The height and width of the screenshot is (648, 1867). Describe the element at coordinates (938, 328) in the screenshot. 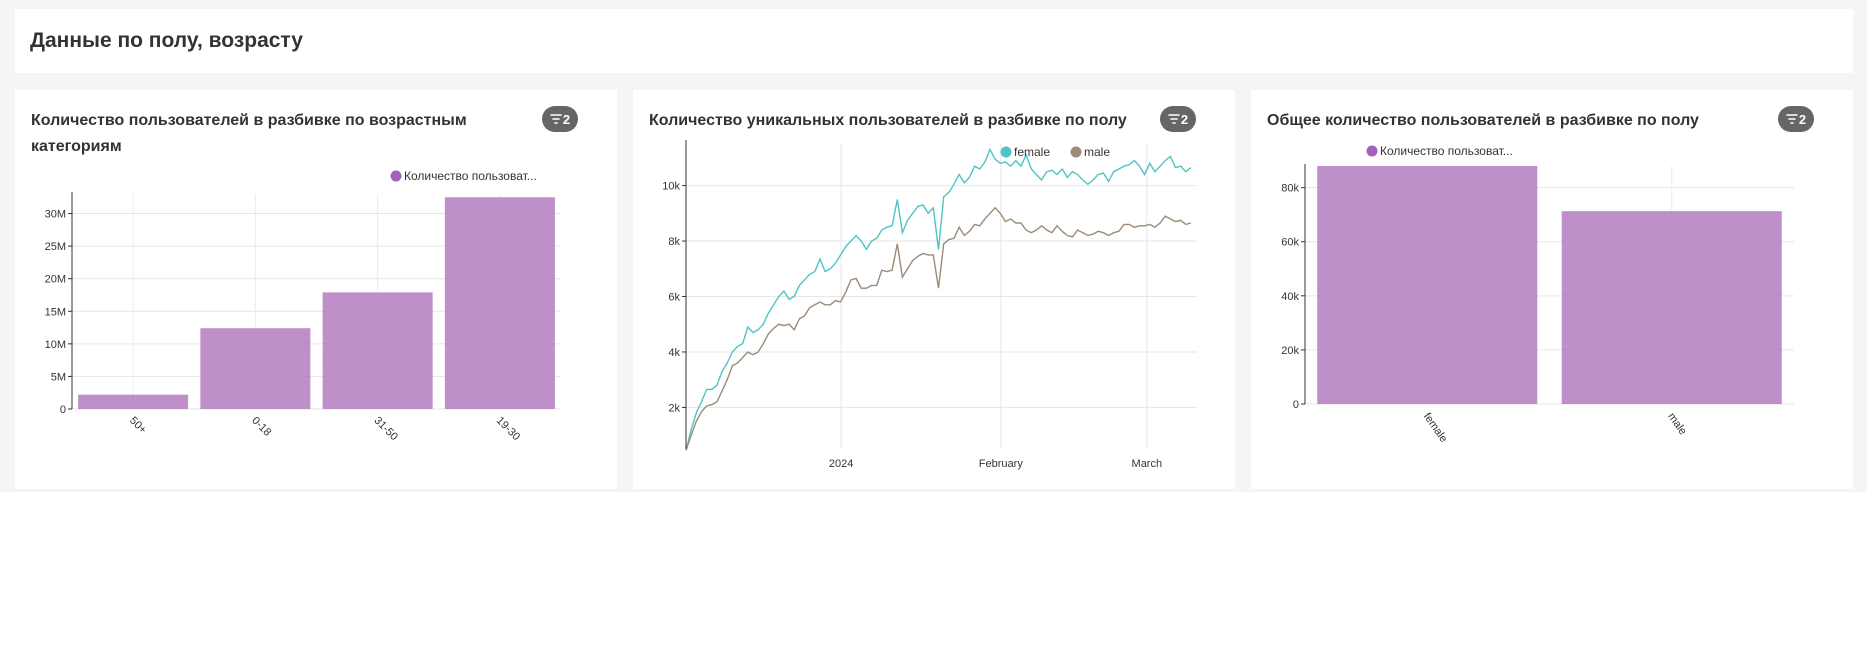

I see `series-line-male` at that location.